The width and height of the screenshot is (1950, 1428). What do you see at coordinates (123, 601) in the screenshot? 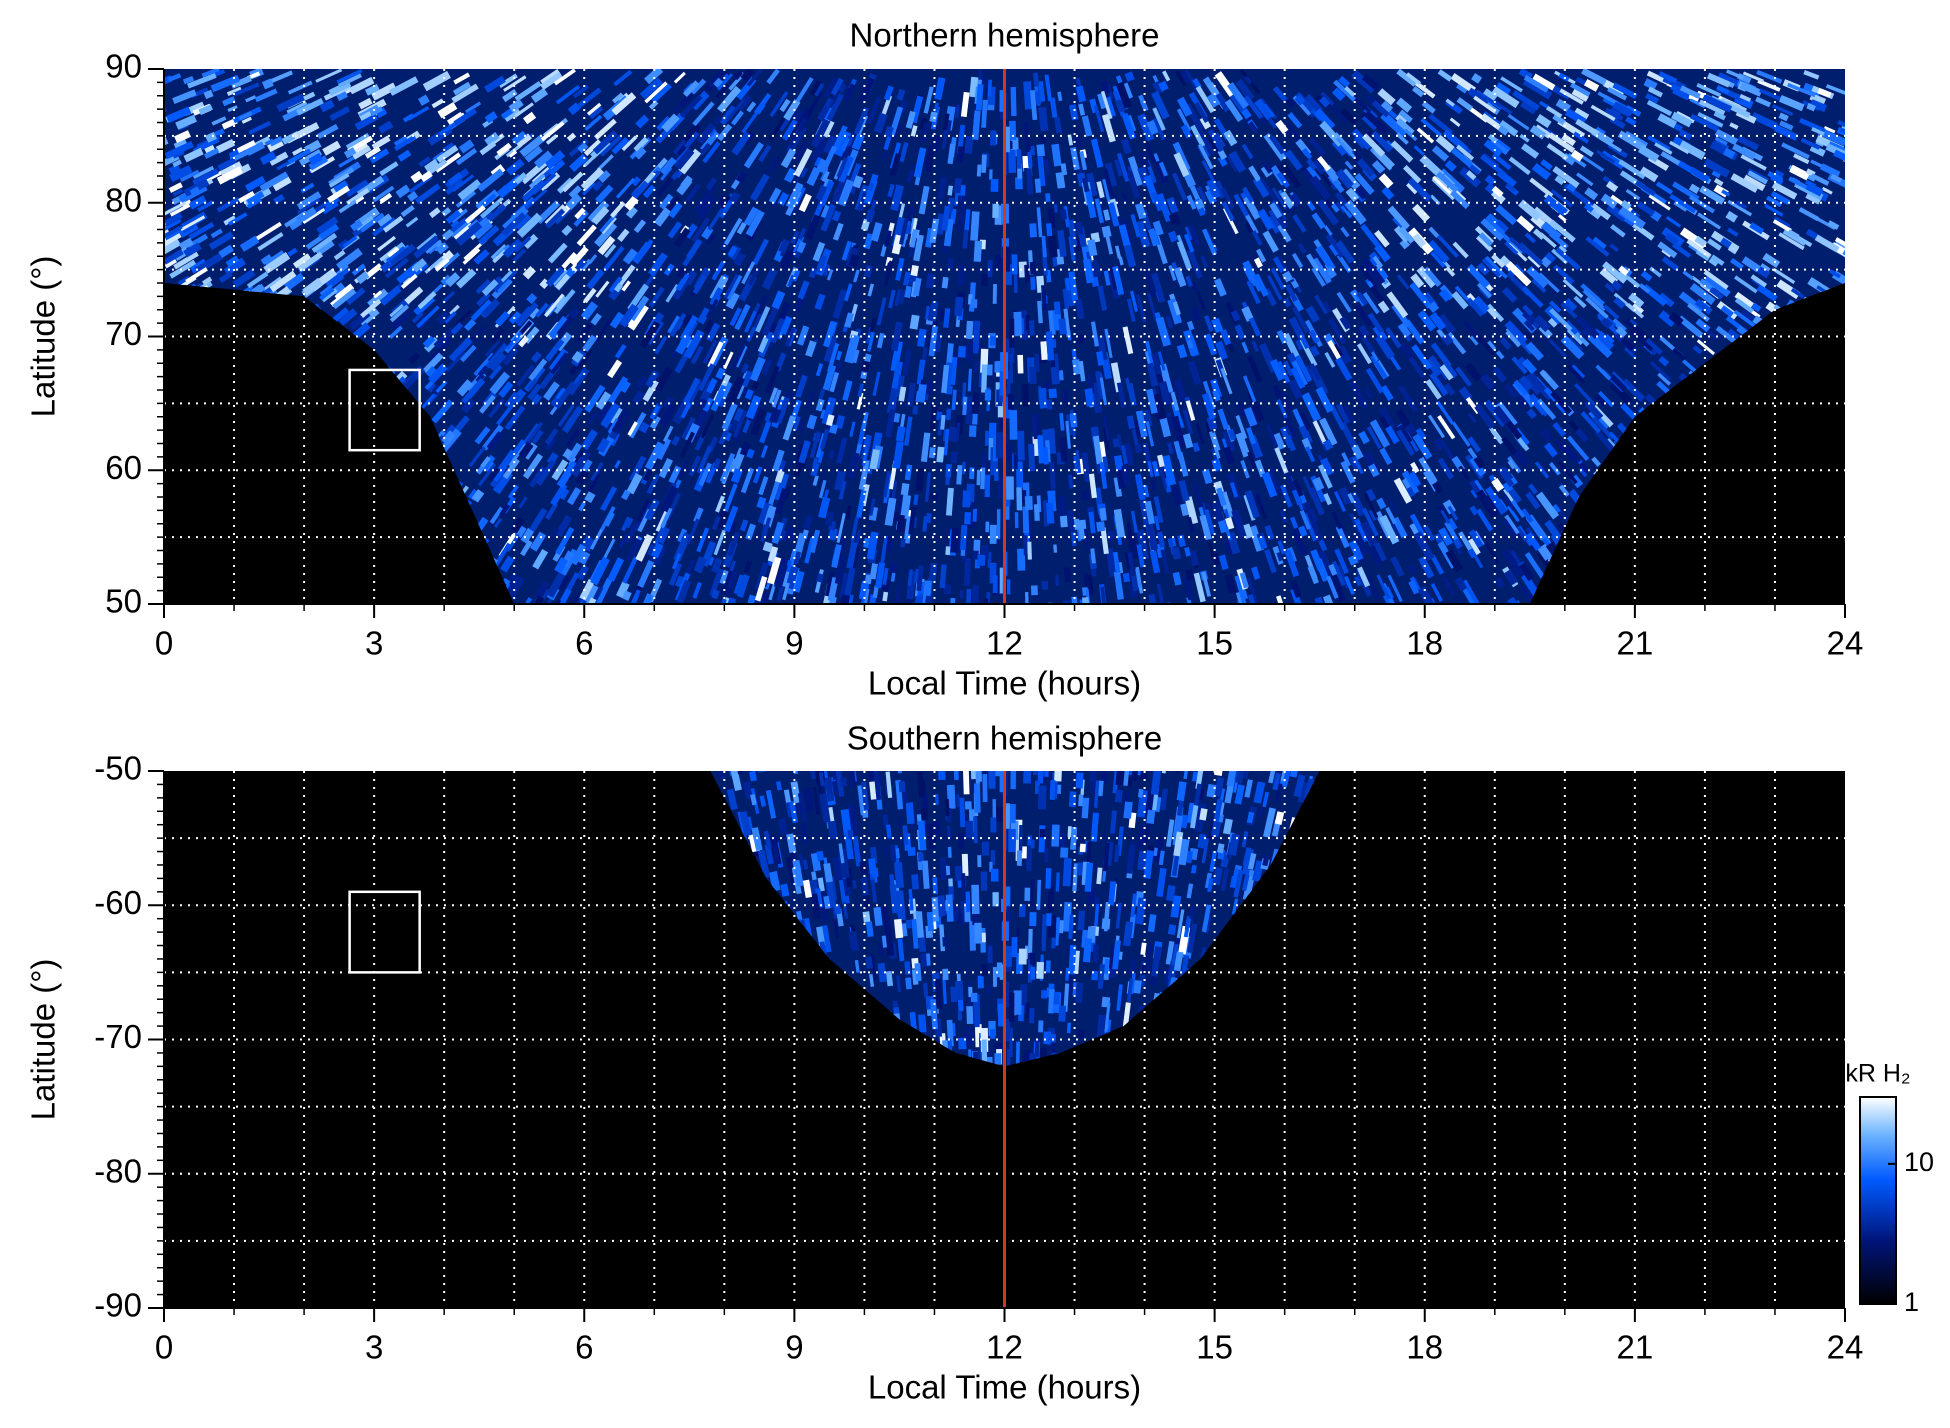
I see `y-tick-label: 50` at bounding box center [123, 601].